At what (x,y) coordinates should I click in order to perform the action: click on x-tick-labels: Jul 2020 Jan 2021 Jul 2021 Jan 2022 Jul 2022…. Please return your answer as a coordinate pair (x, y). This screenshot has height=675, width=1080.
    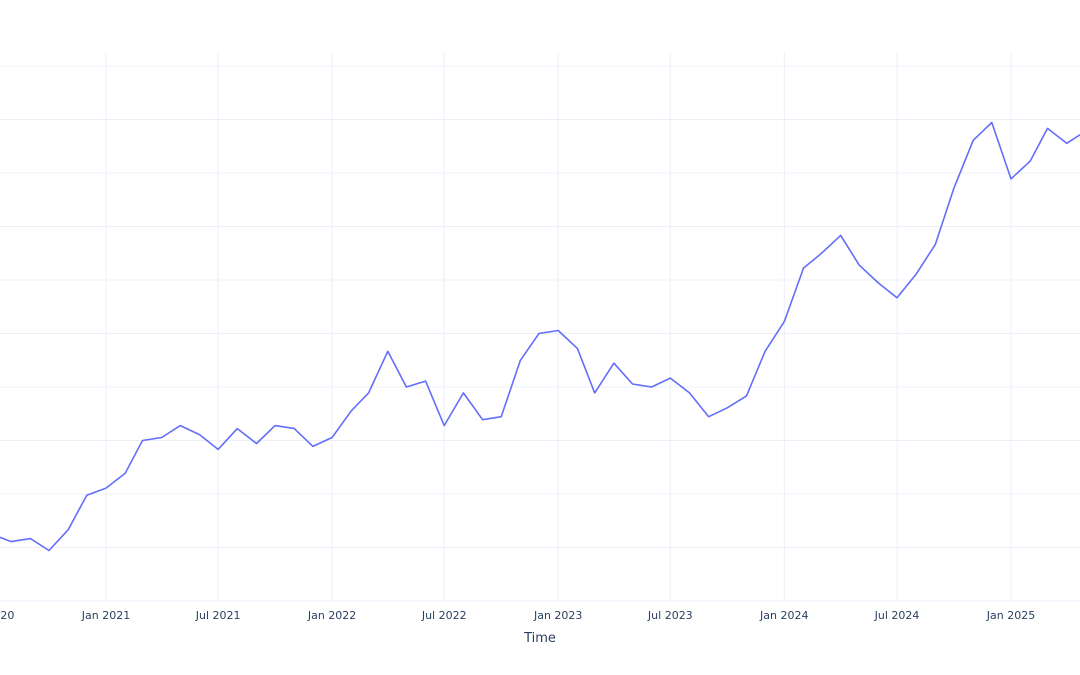
    Looking at the image, I should click on (517, 615).